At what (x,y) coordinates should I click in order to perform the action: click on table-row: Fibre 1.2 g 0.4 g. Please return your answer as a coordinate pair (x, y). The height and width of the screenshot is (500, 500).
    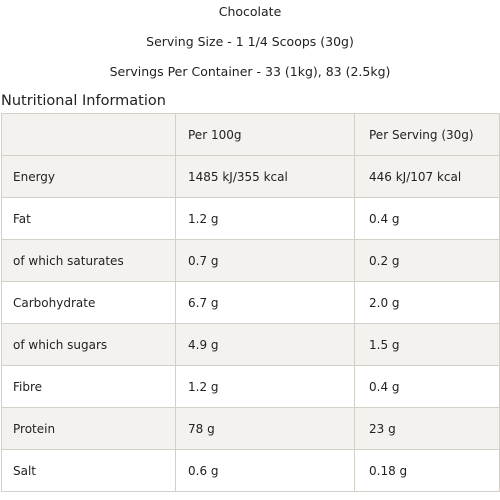
    Looking at the image, I should click on (250, 386).